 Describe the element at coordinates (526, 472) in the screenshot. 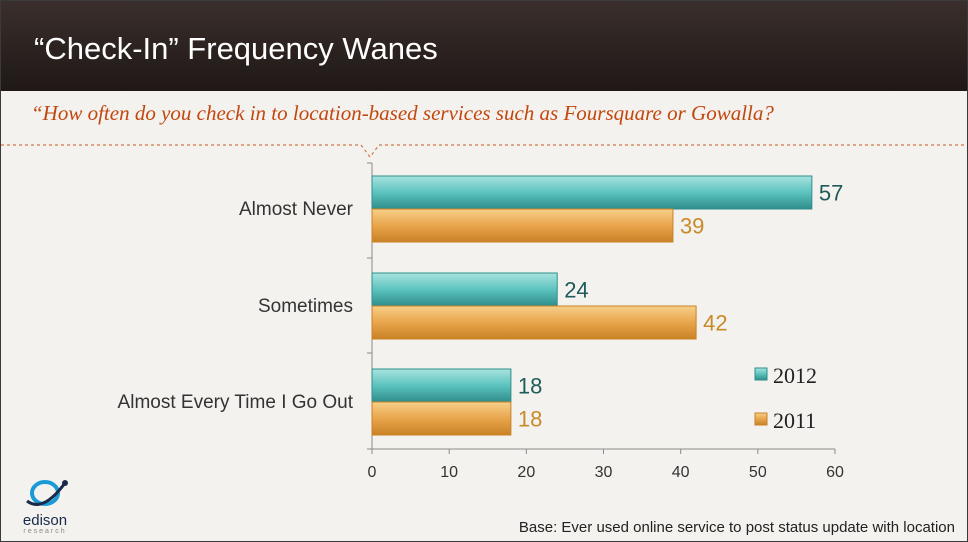

I see `x-tick-label: 20` at that location.